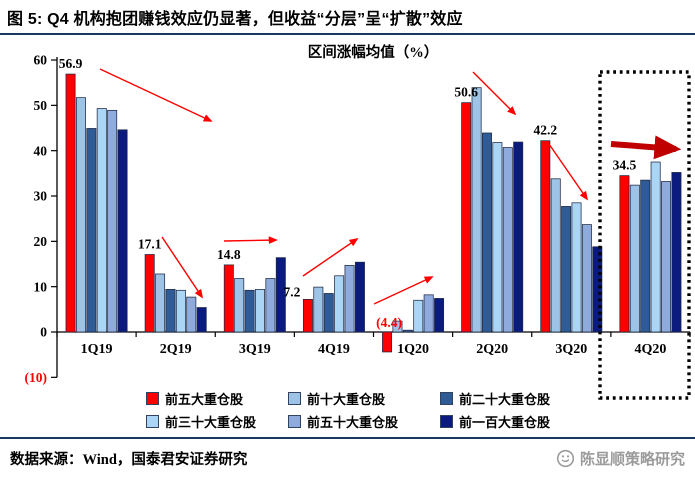 This screenshot has height=483, width=695. I want to click on svg-text: 4Q19, so click(334, 349).